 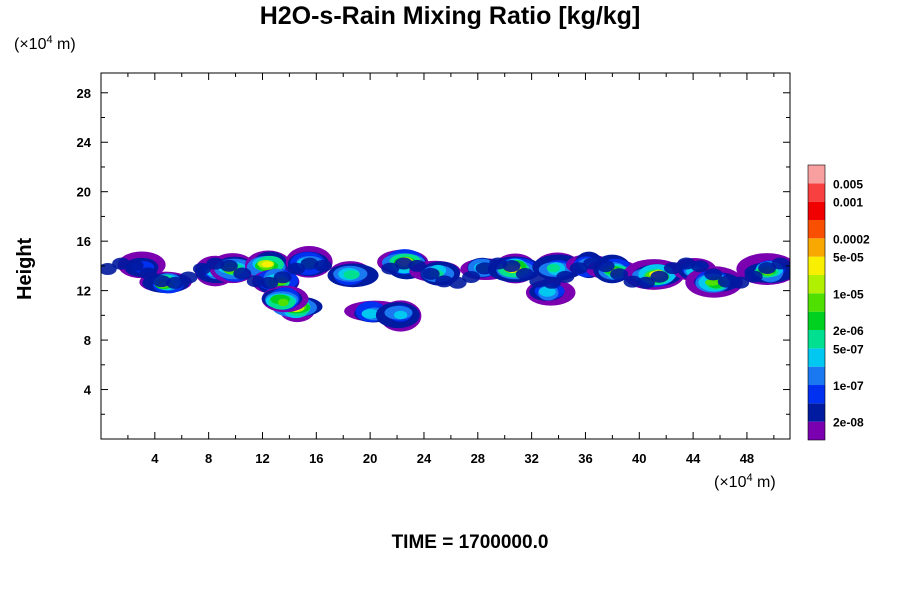 What do you see at coordinates (478, 458) in the screenshot?
I see `x-tick-label: 28` at bounding box center [478, 458].